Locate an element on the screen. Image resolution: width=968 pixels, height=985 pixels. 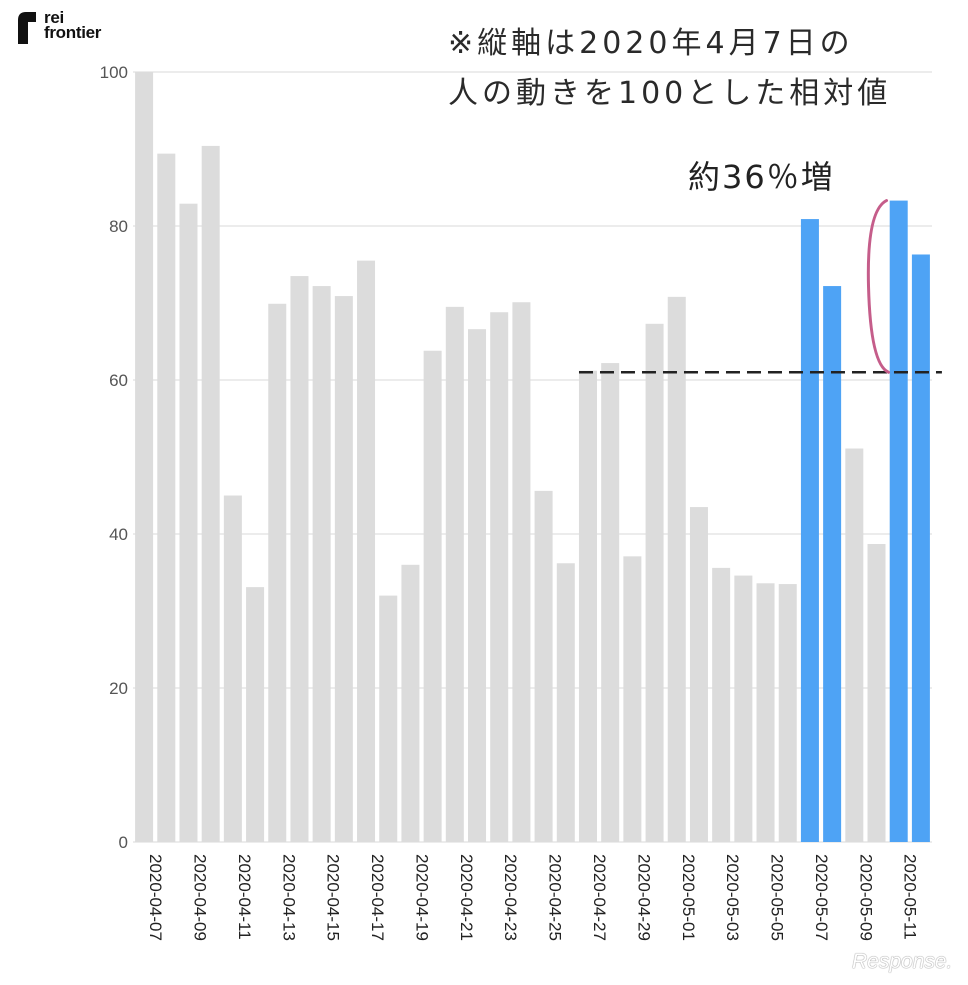
x-tick-label: 2020-04-21 is located at coordinates (466, 897).